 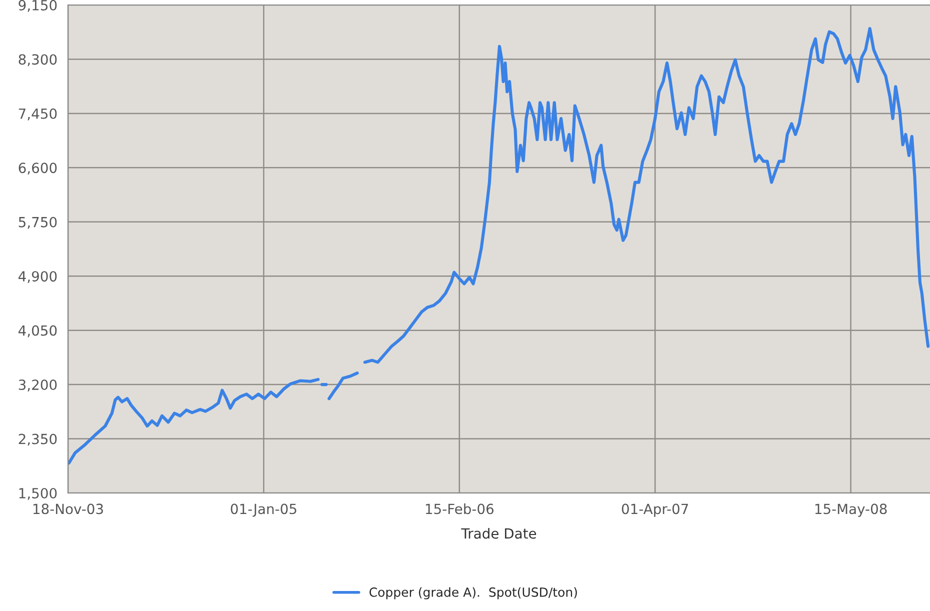 What do you see at coordinates (498, 533) in the screenshot?
I see `x-axis-title: Trade Date` at bounding box center [498, 533].